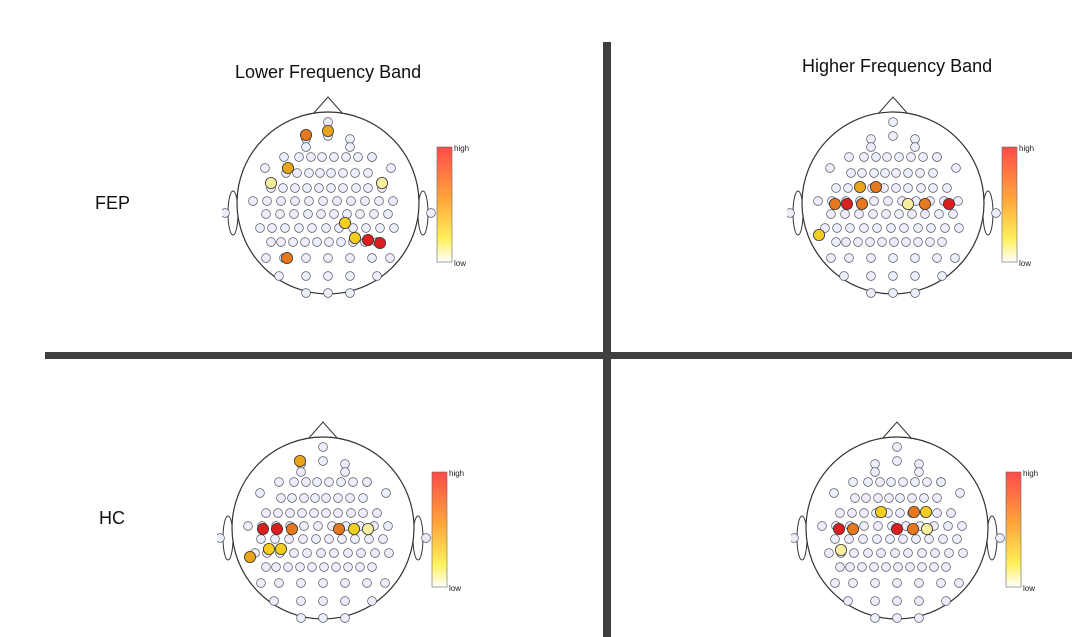 The image size is (1072, 637). Describe the element at coordinates (379, 242) in the screenshot. I see `electrode-highlight-cp6` at that location.